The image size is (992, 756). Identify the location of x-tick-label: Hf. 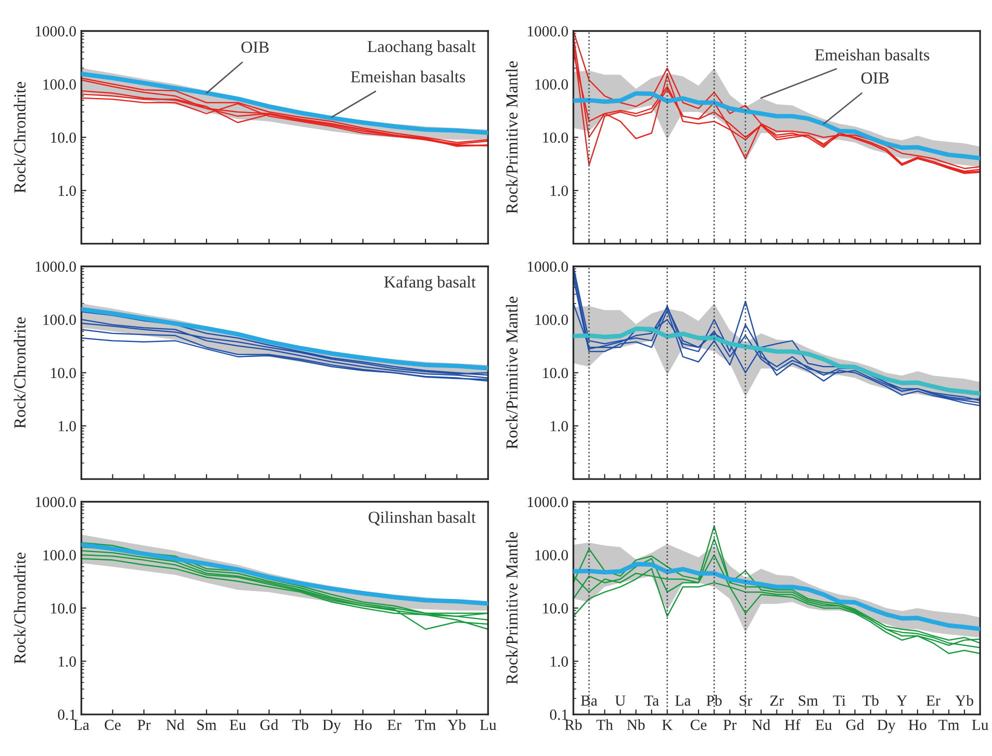
(792, 724).